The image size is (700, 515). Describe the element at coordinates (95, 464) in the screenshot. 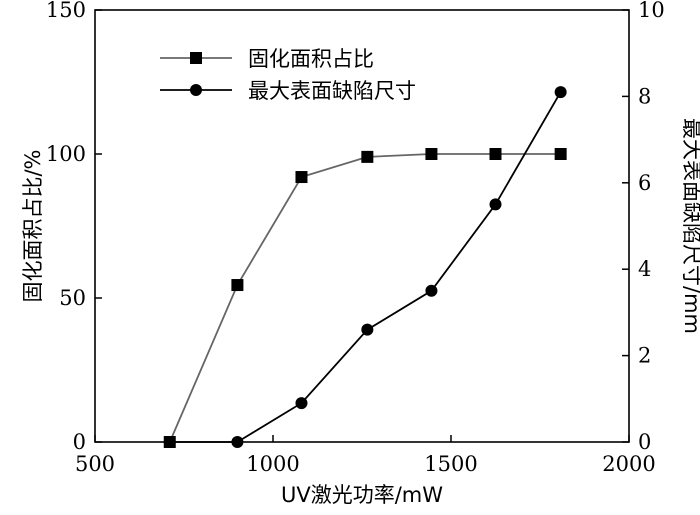

I see `x-tick-label: 500` at that location.